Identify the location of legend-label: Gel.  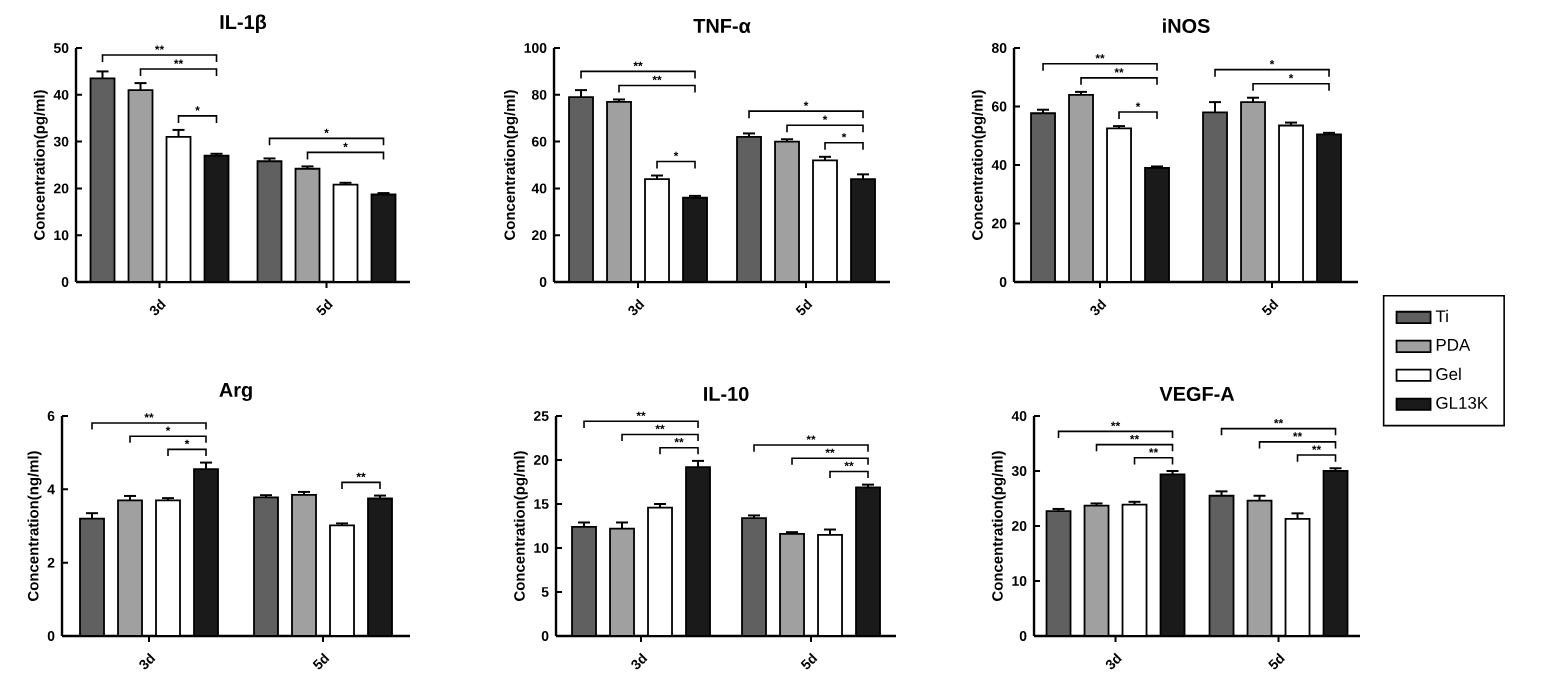
(1448, 374).